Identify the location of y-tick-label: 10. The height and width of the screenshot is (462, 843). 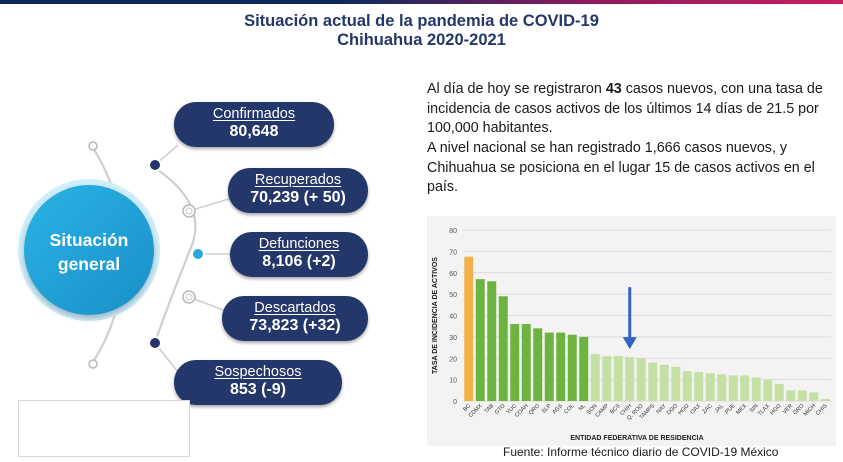
(453, 381).